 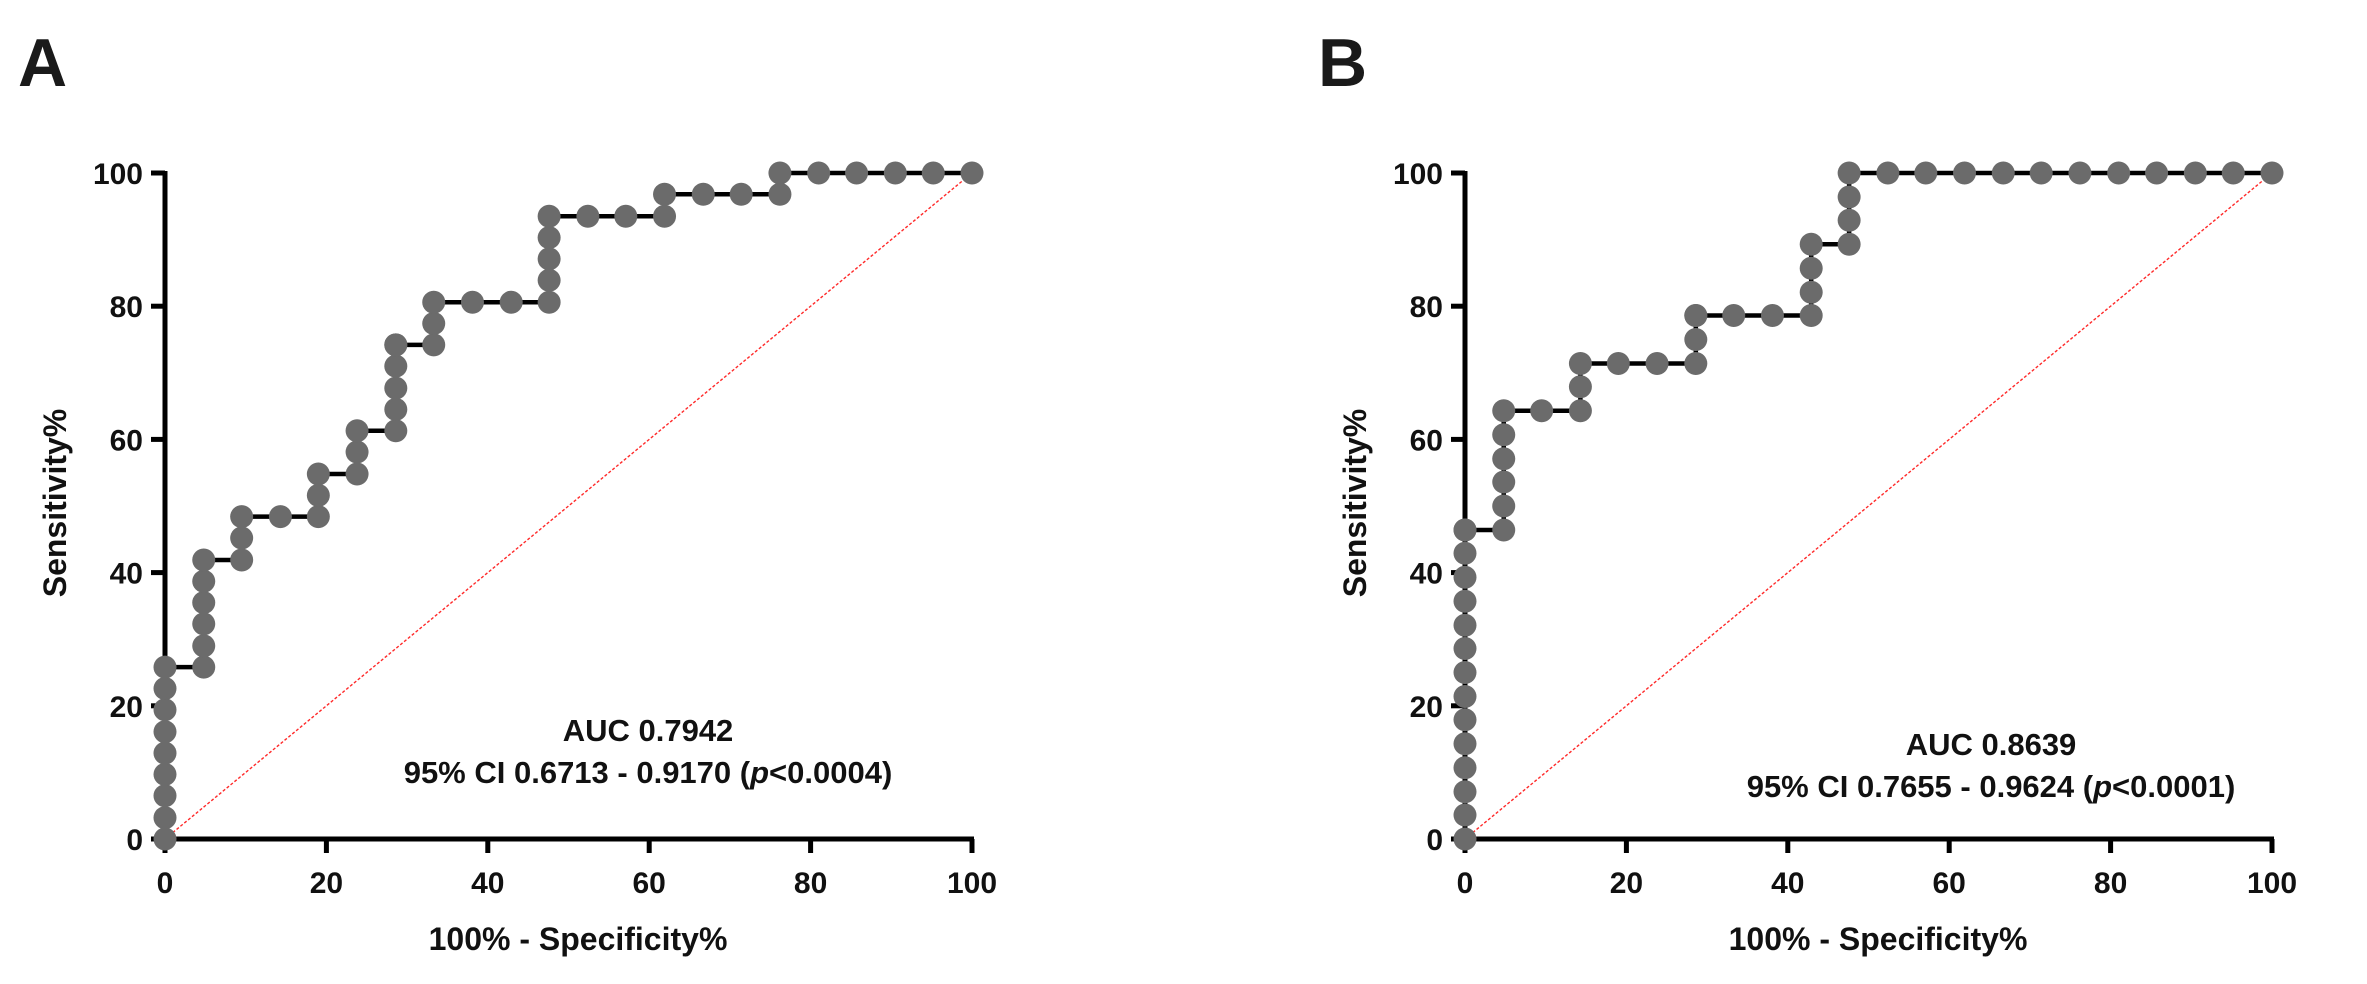 What do you see at coordinates (118, 174) in the screenshot?
I see `y-tick-label: 100` at bounding box center [118, 174].